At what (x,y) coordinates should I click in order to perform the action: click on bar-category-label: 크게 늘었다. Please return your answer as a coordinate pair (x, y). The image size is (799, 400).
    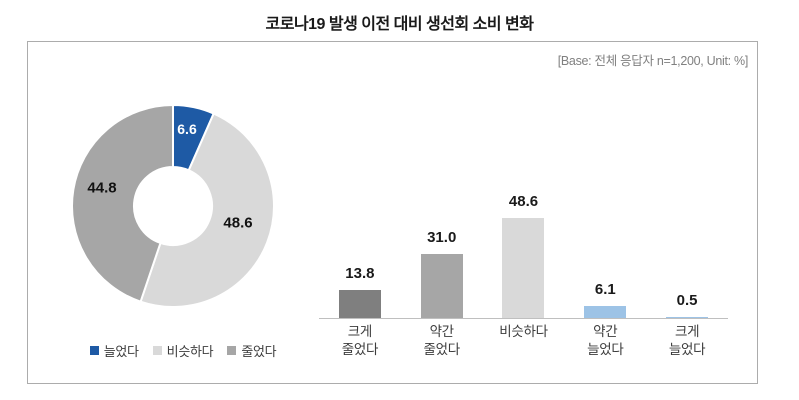
    Looking at the image, I should click on (687, 341).